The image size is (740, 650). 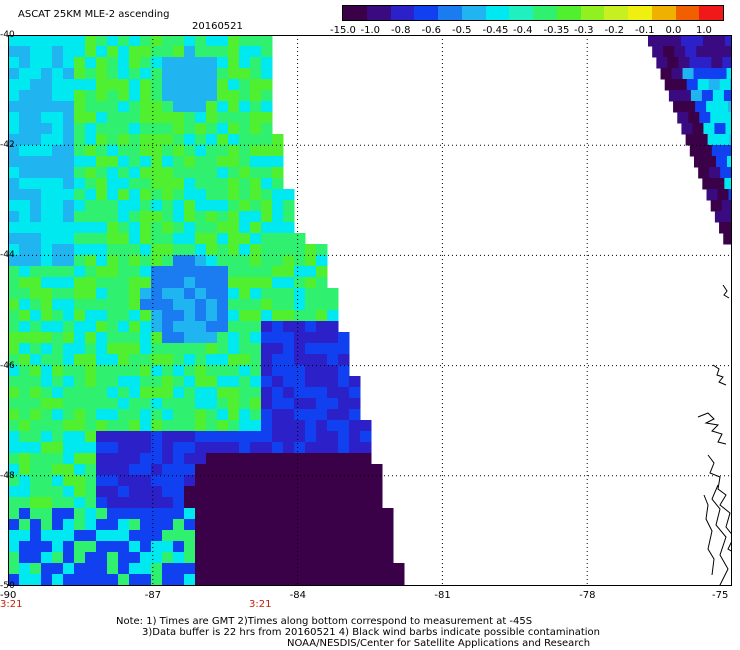 What do you see at coordinates (94, 14) in the screenshot?
I see `chart-title: ASCAT 25KM MLE-2 ascending` at bounding box center [94, 14].